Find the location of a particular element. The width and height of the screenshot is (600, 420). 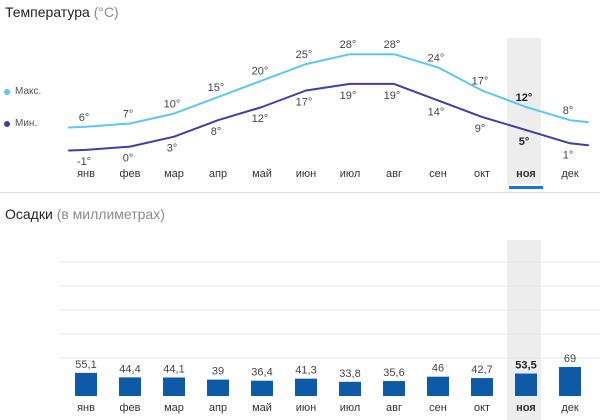

month-label-precipitation: апр is located at coordinates (218, 408).